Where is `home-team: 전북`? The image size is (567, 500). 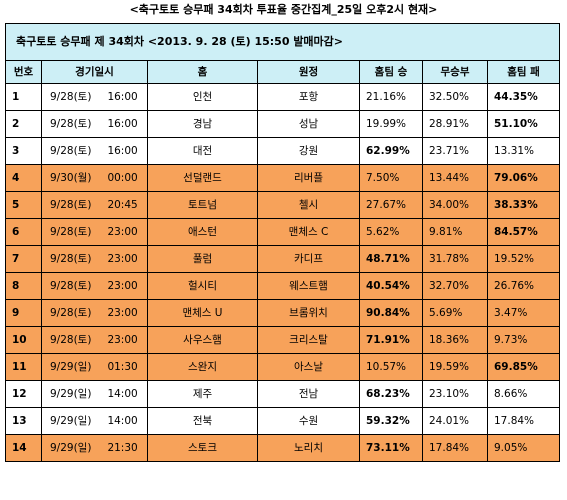
home-team: 전북 is located at coordinates (202, 421).